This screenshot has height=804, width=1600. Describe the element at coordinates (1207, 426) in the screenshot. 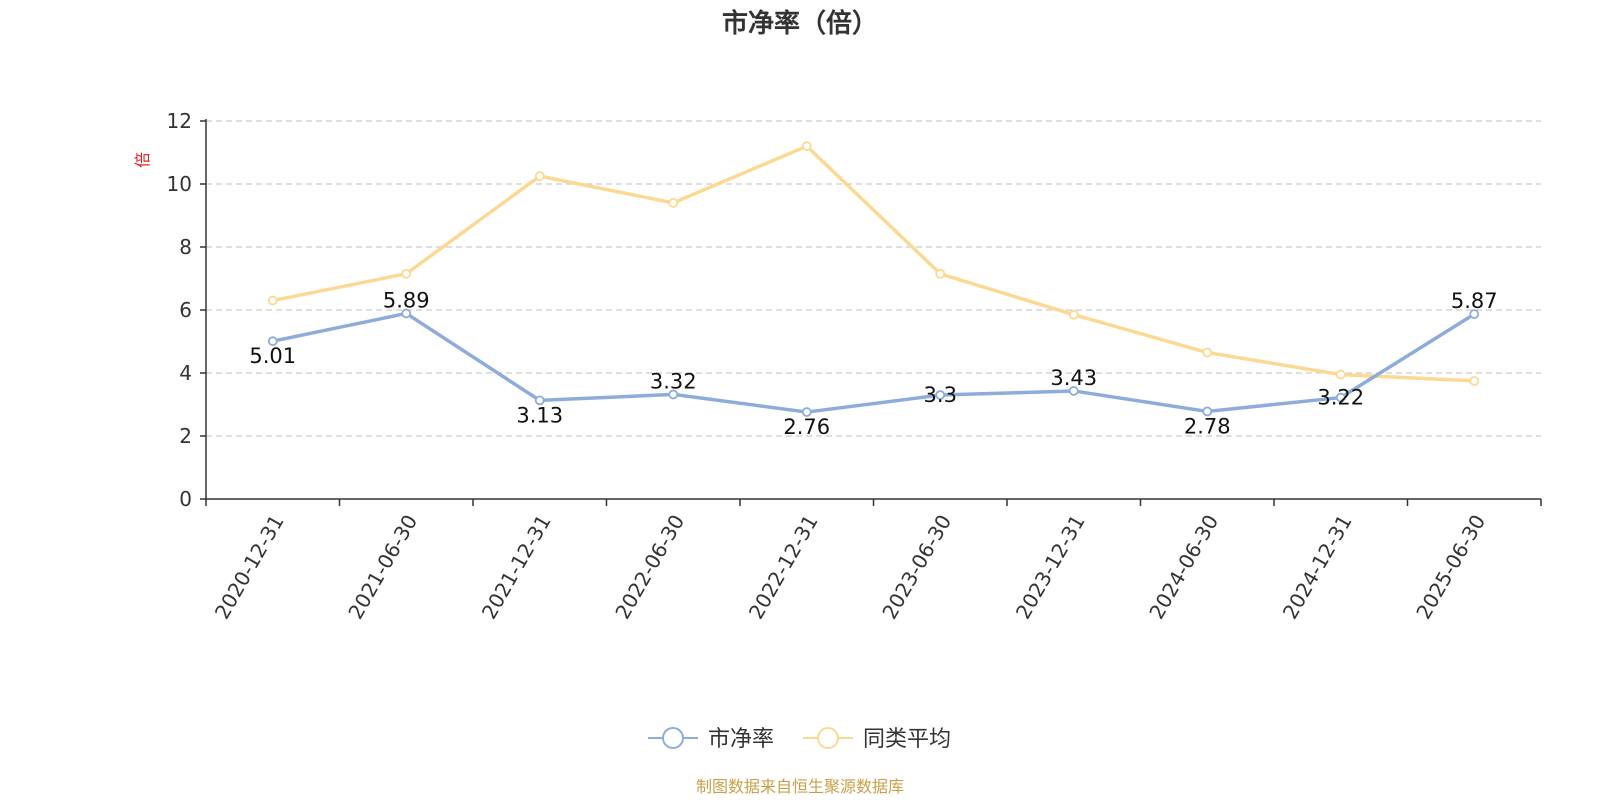

I see `data-label: 2.78` at that location.